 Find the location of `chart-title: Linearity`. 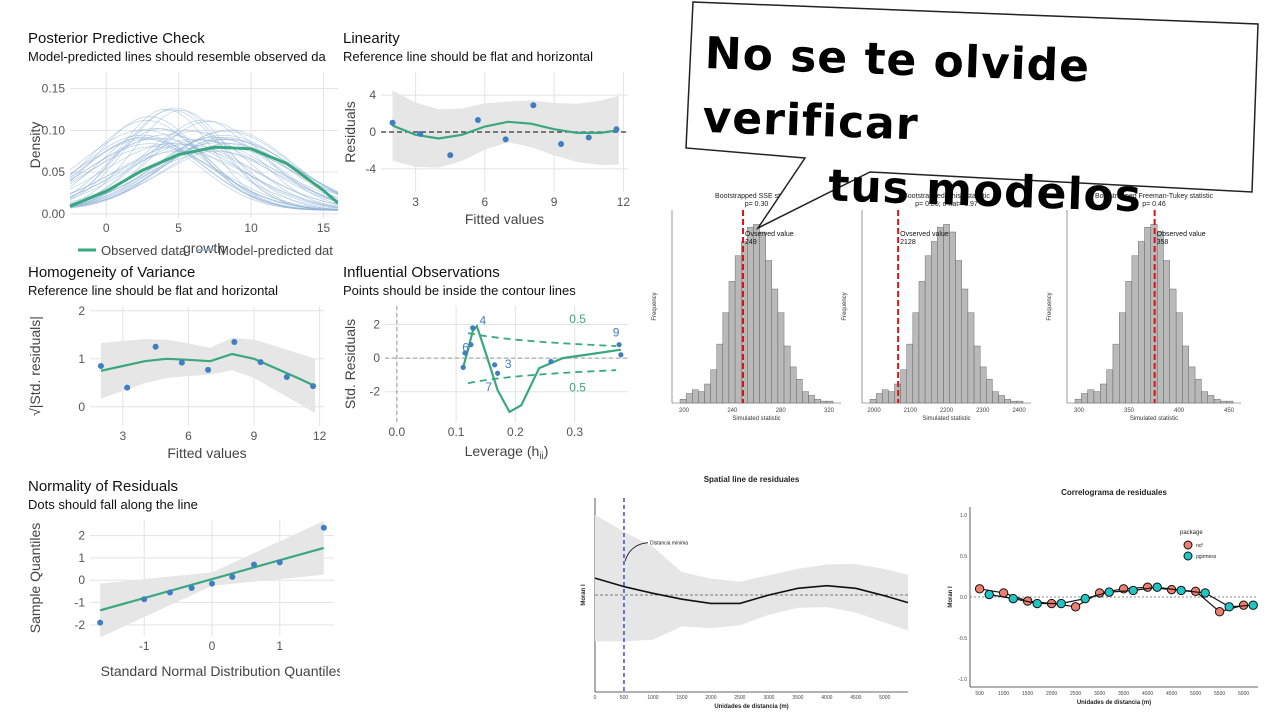

chart-title: Linearity is located at coordinates (371, 38).